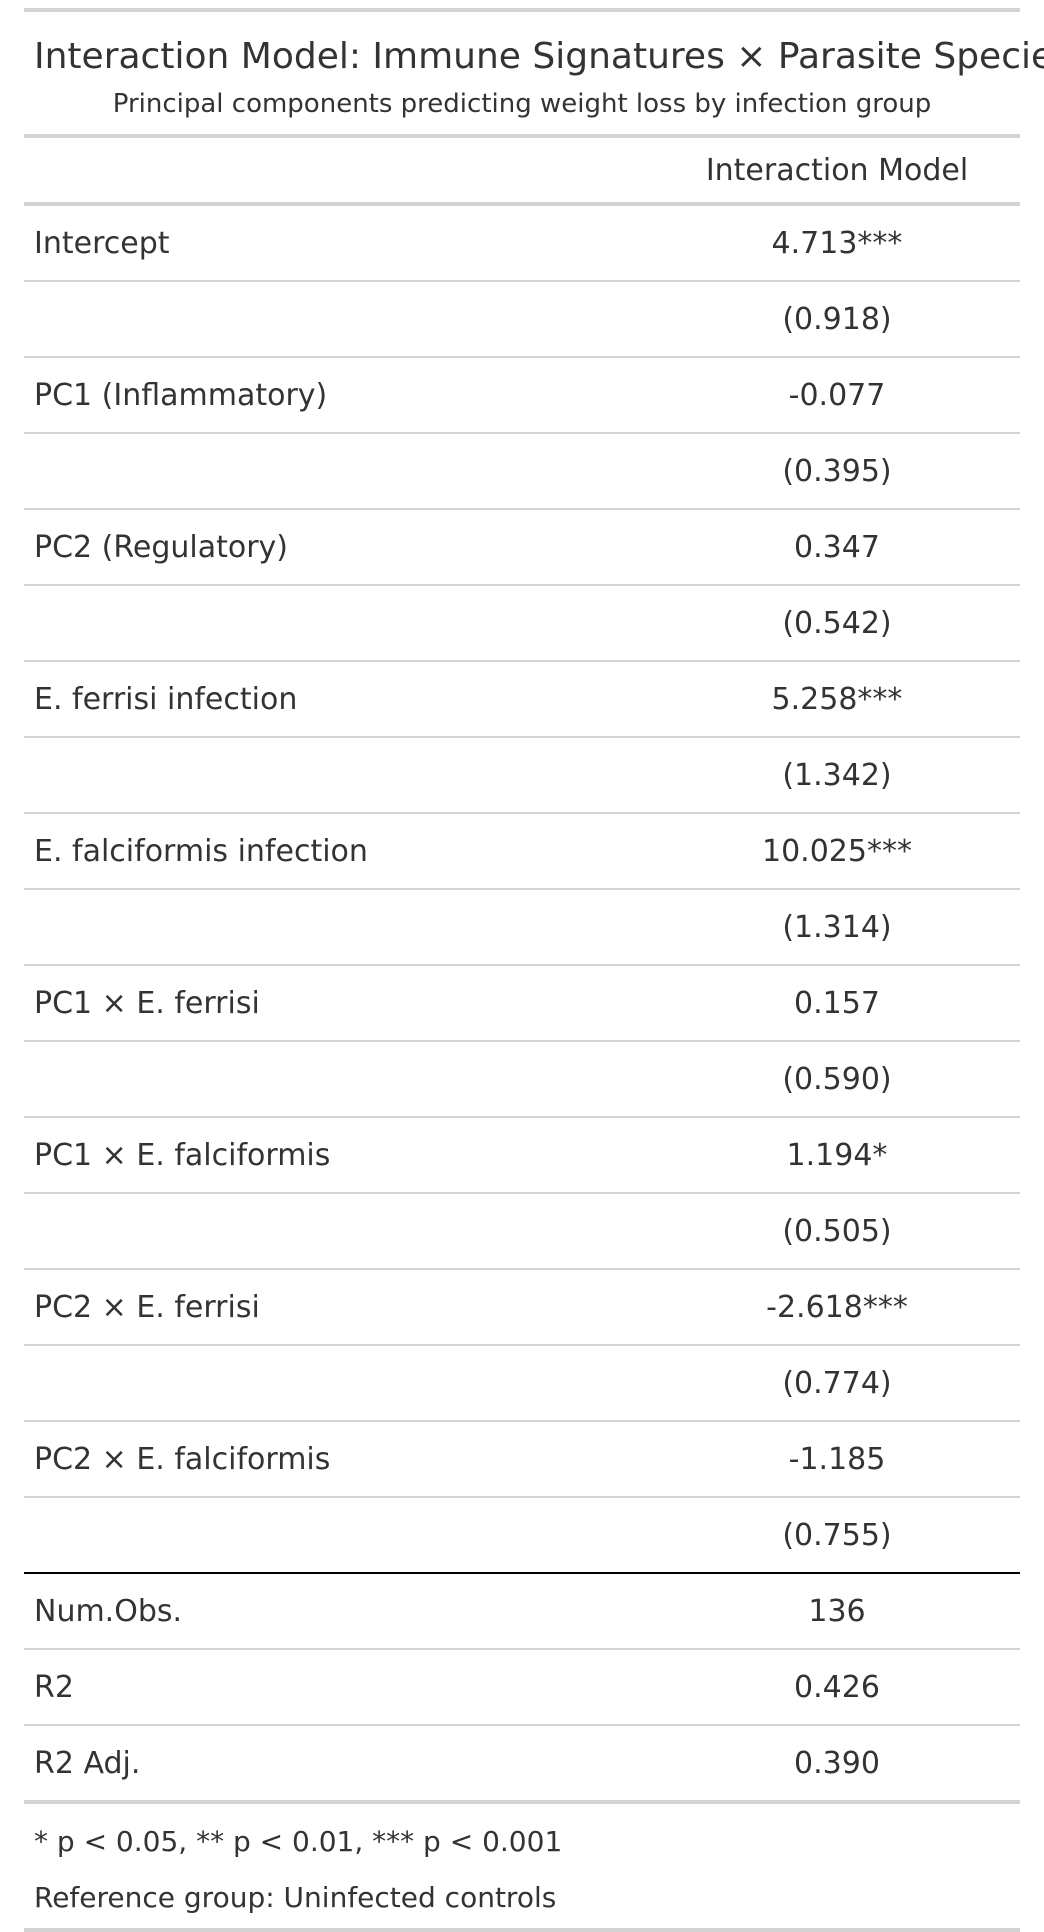 Image resolution: width=1044 pixels, height=1932 pixels. I want to click on standard-error-cell: (0.755), so click(837, 1535).